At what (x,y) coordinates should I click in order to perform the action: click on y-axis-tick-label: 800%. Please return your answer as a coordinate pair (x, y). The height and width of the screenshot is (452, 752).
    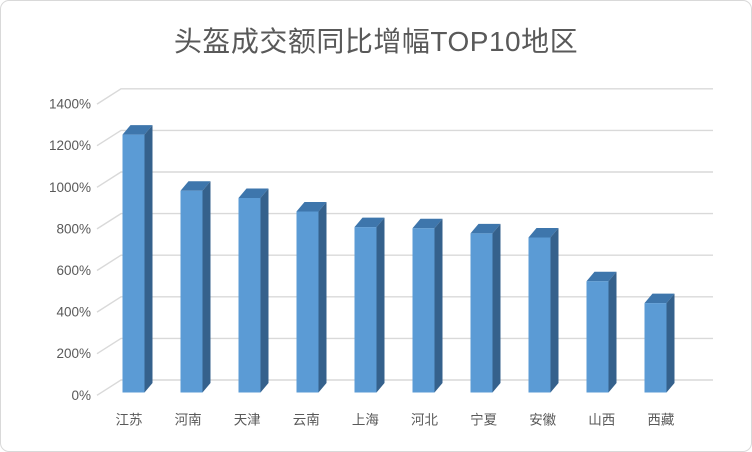
    Looking at the image, I should click on (73, 228).